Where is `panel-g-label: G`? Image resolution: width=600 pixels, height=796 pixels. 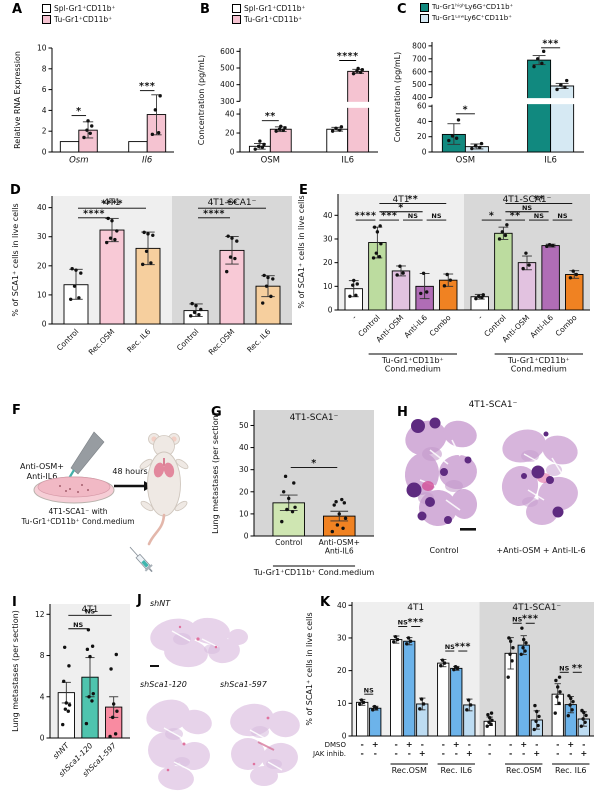
panel-g-label: G is located at coordinates (216, 412).